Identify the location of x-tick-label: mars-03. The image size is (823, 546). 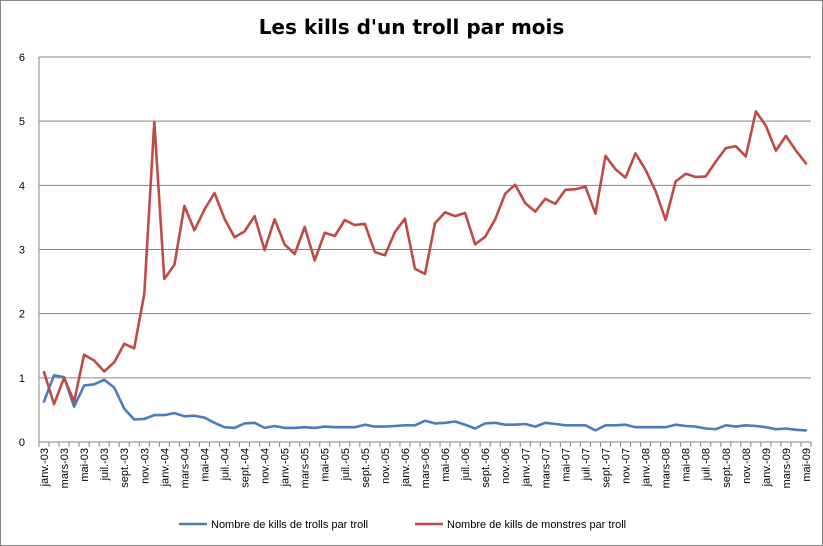
(65, 468).